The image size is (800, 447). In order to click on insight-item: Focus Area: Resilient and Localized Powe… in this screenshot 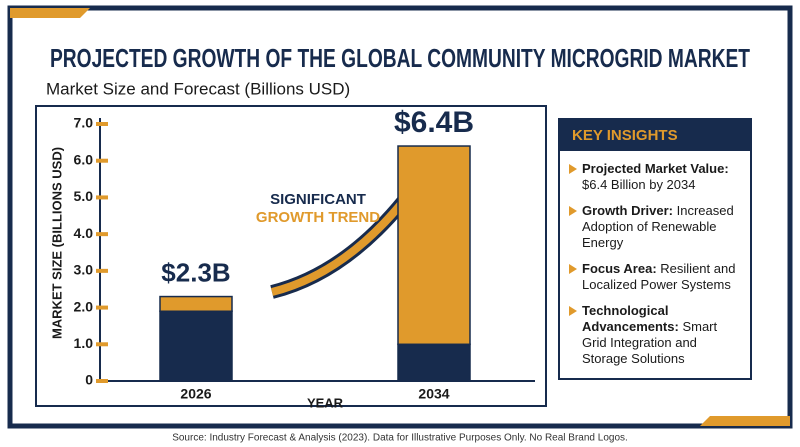, I will do `click(655, 277)`.